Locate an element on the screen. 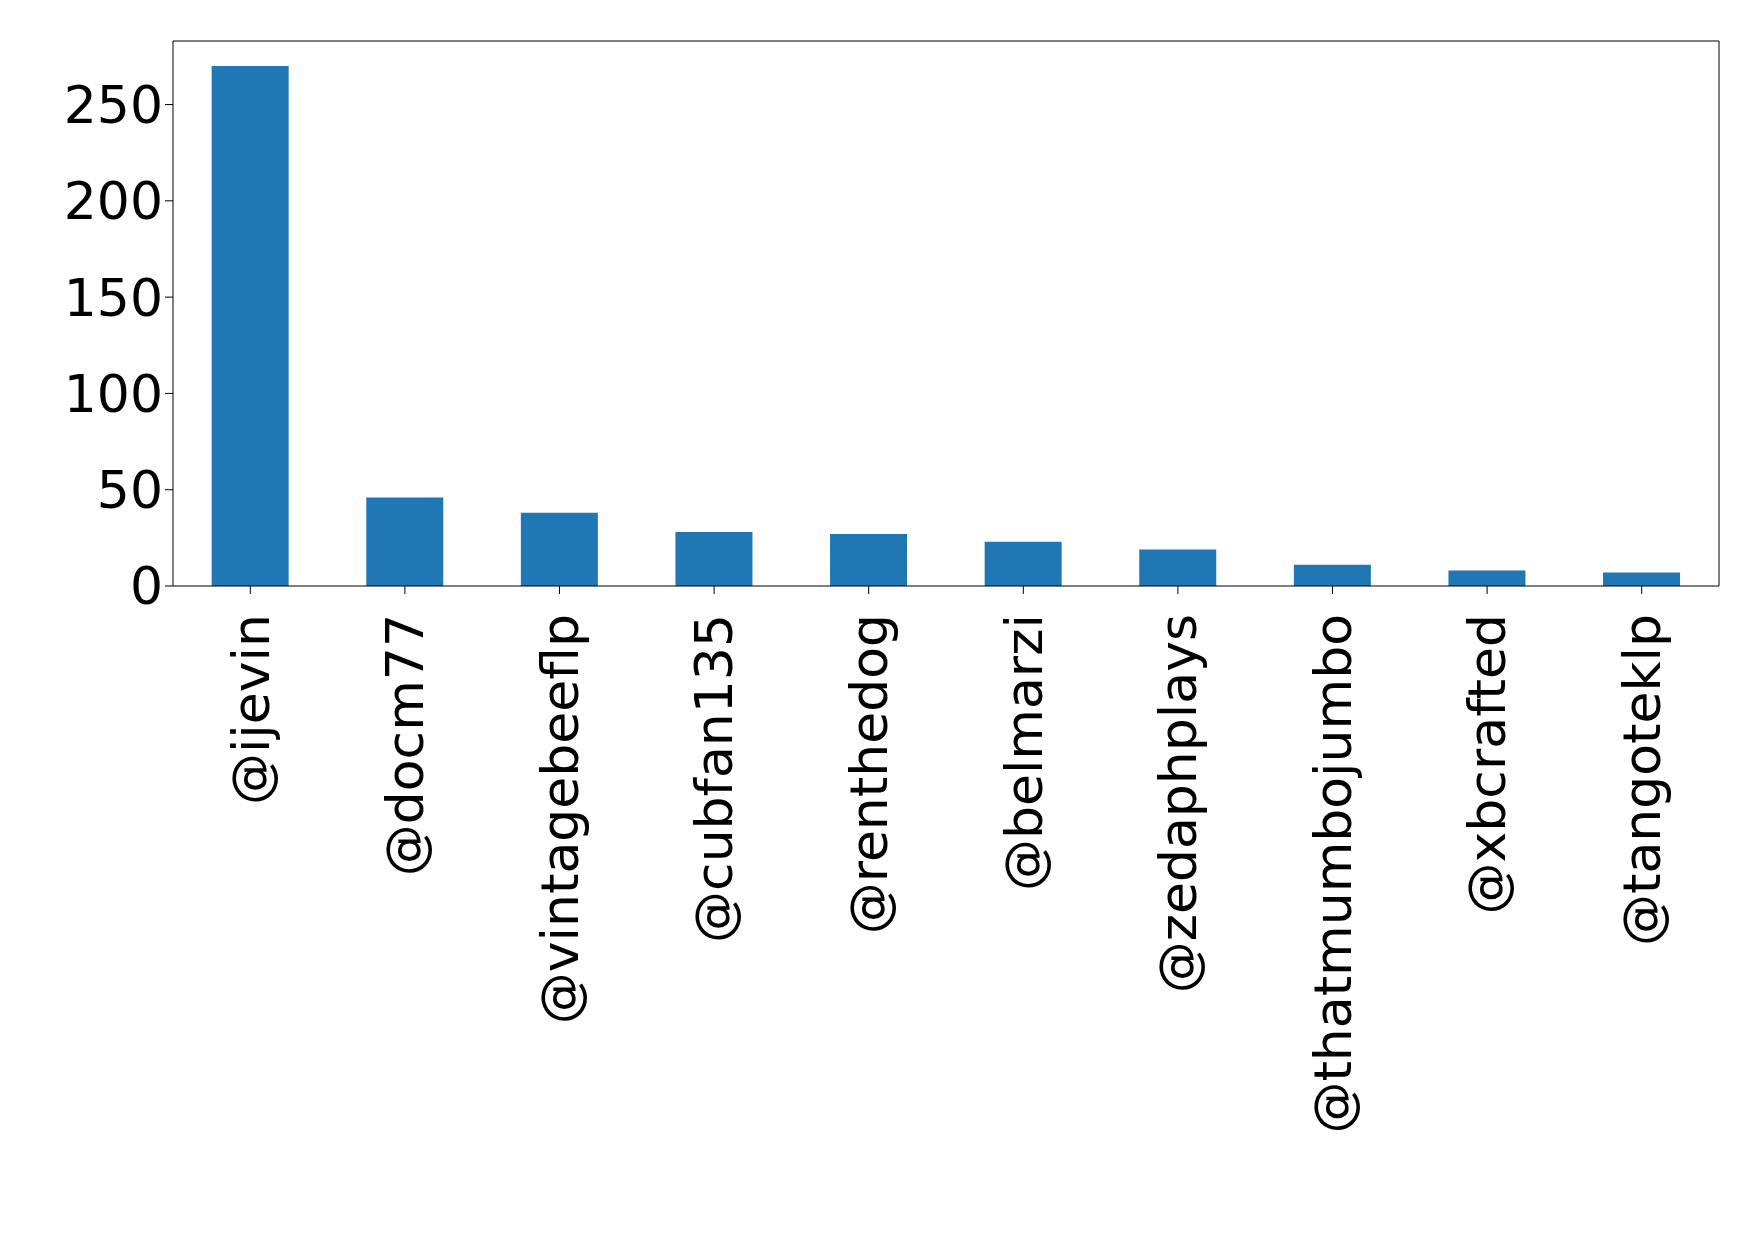 This screenshot has width=1758, height=1252. y-tick-label: 100 is located at coordinates (113, 393).